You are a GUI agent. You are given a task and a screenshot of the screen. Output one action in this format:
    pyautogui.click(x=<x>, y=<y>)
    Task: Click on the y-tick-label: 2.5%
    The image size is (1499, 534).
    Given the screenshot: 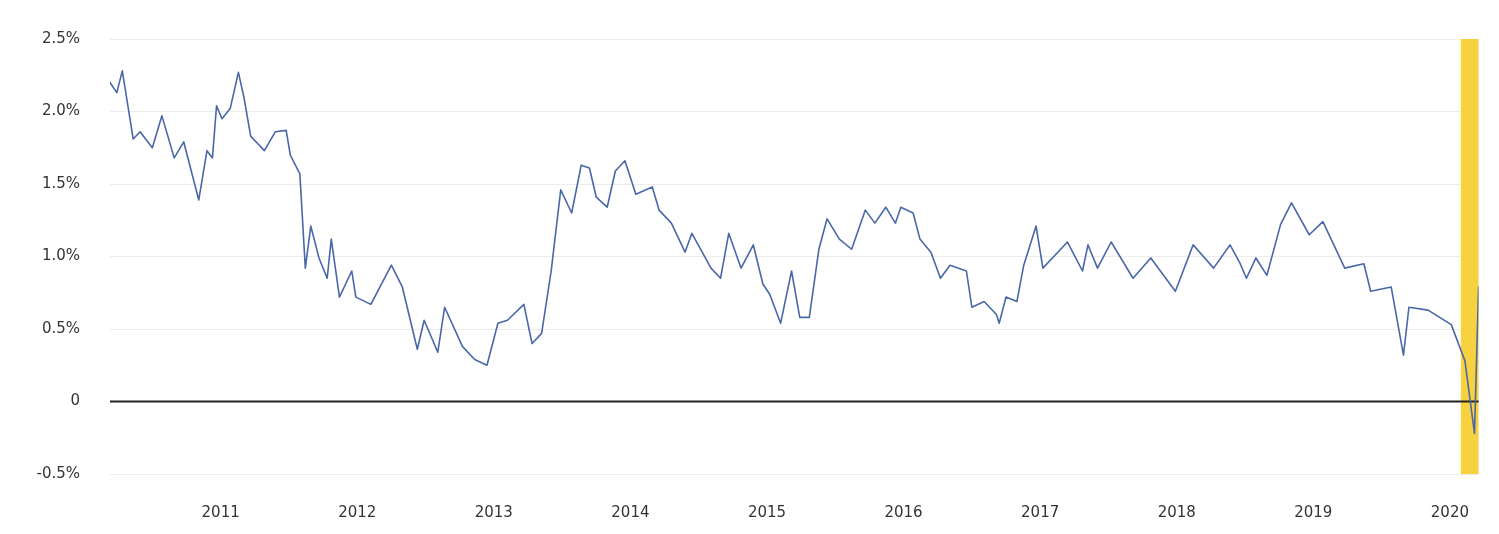 What is the action you would take?
    pyautogui.click(x=60, y=37)
    